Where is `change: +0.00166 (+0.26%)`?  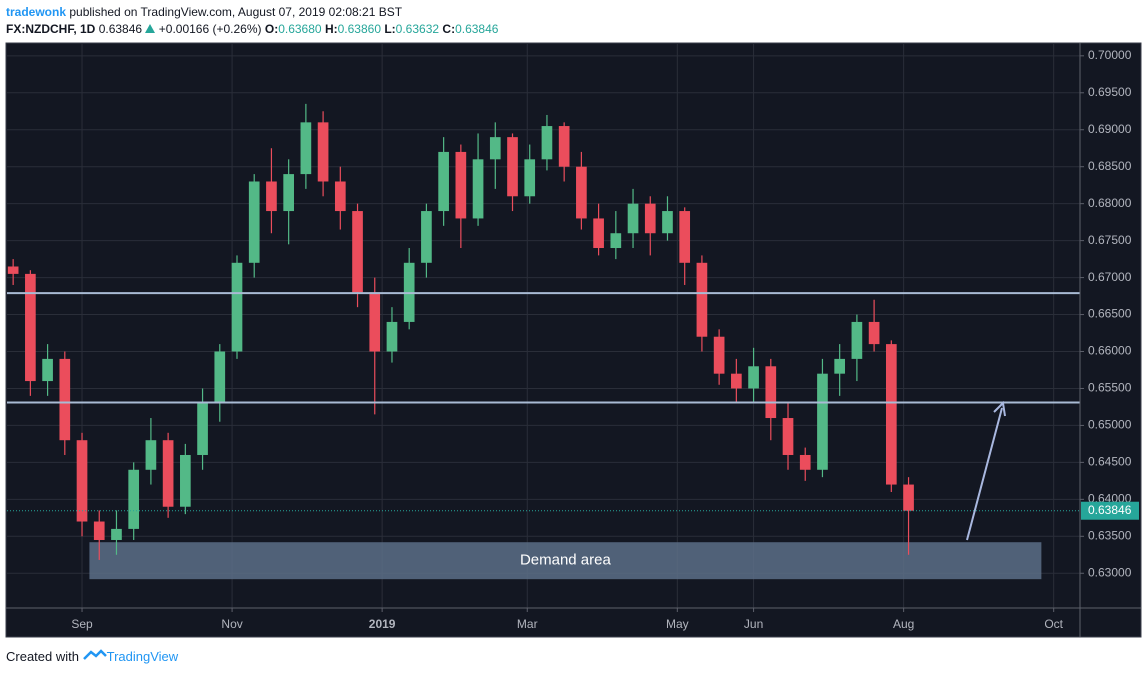 change: +0.00166 (+0.26%) is located at coordinates (210, 29).